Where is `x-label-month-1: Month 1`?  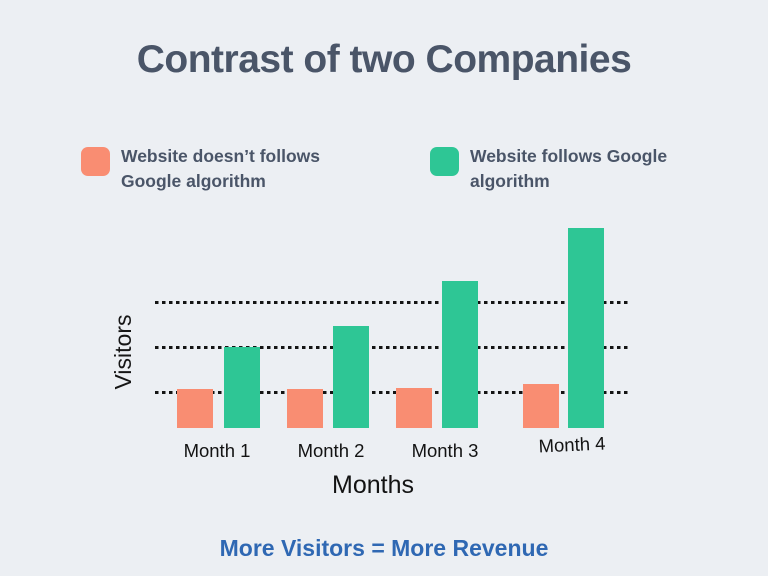
x-label-month-1: Month 1 is located at coordinates (217, 450).